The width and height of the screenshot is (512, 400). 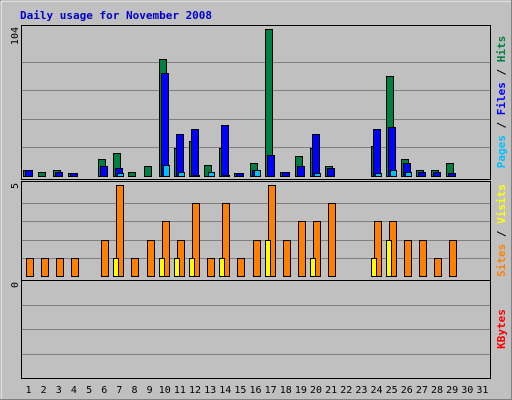 What do you see at coordinates (116, 15) in the screenshot?
I see `chart-title: Daily usage for November 2008` at bounding box center [116, 15].